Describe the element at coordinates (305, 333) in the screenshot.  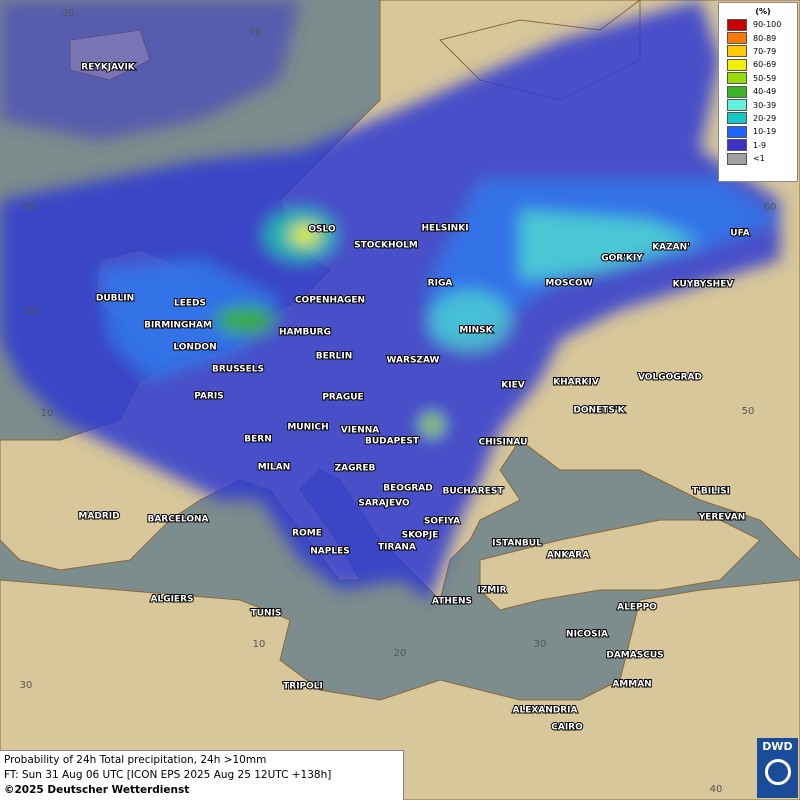
I see `city-label: HAMBURG` at that location.